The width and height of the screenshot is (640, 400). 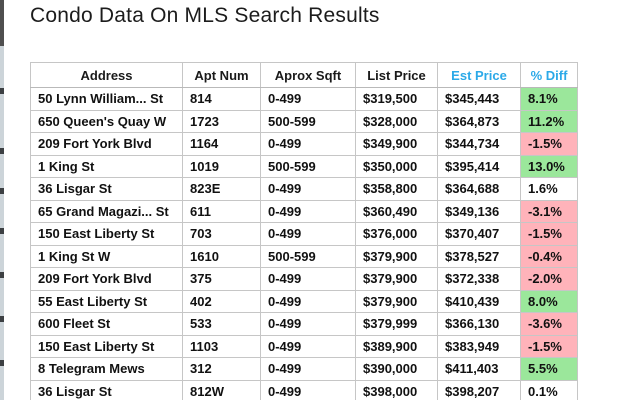 I want to click on cell-est-price: $372,338, so click(x=479, y=279).